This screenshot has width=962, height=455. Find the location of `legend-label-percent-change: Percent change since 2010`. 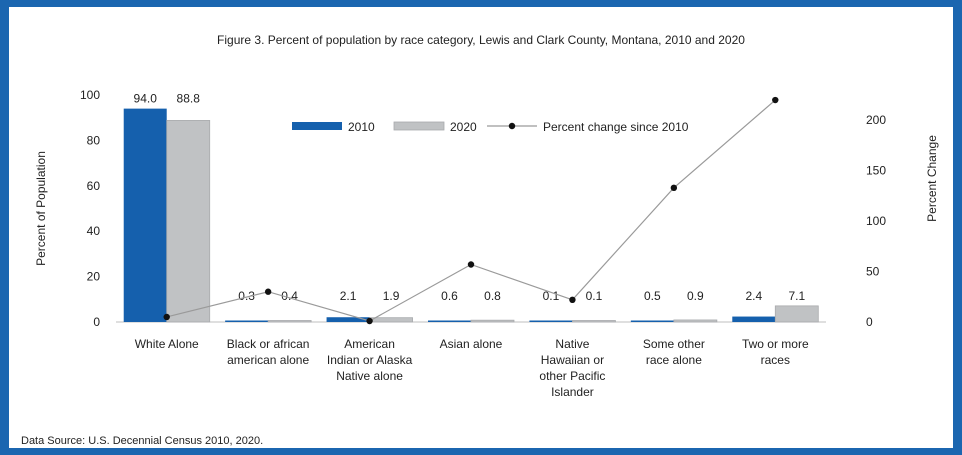

legend-label-percent-change: Percent change since 2010 is located at coordinates (616, 127).